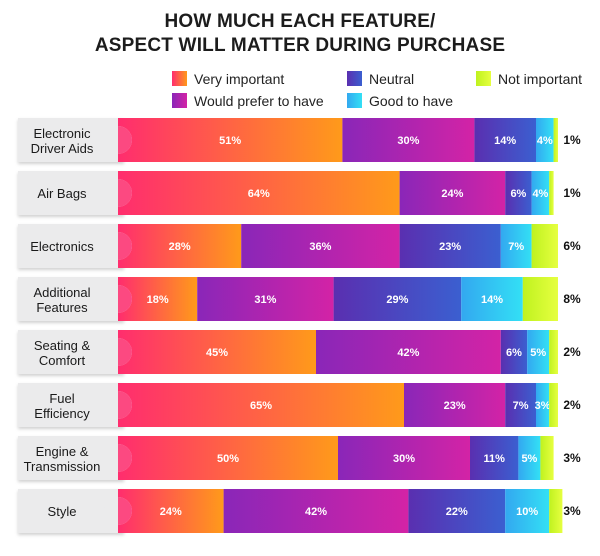  I want to click on bar-air-bags-neutral, so click(518, 193).